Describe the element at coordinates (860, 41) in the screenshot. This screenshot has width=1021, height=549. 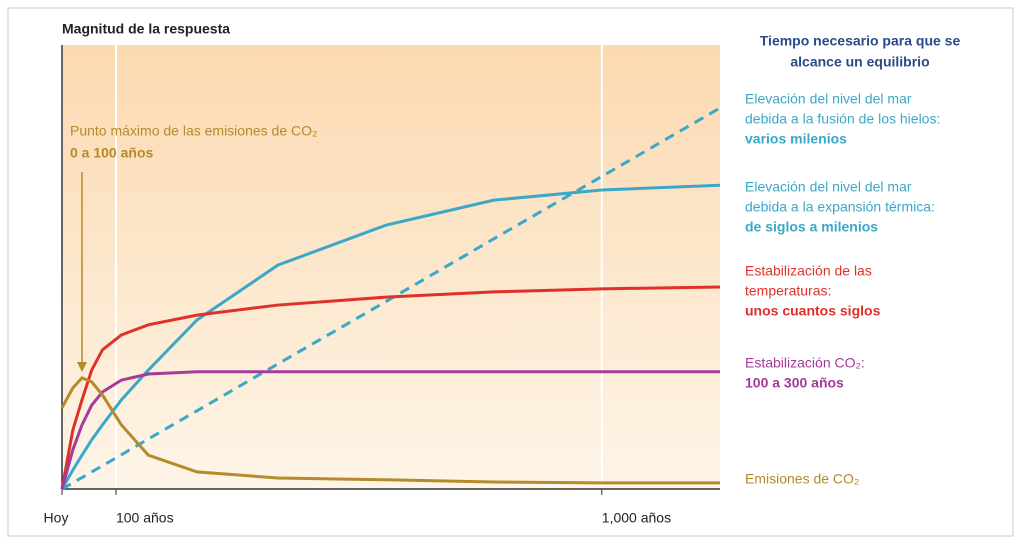
I see `legend-title: Tiempo necesario para que se` at that location.